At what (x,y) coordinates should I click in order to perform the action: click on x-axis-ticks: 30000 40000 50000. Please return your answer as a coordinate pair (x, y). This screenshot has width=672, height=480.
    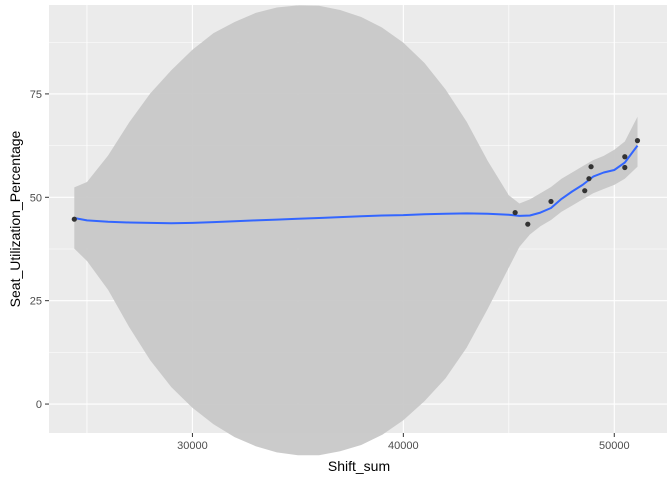
    Looking at the image, I should click on (403, 442).